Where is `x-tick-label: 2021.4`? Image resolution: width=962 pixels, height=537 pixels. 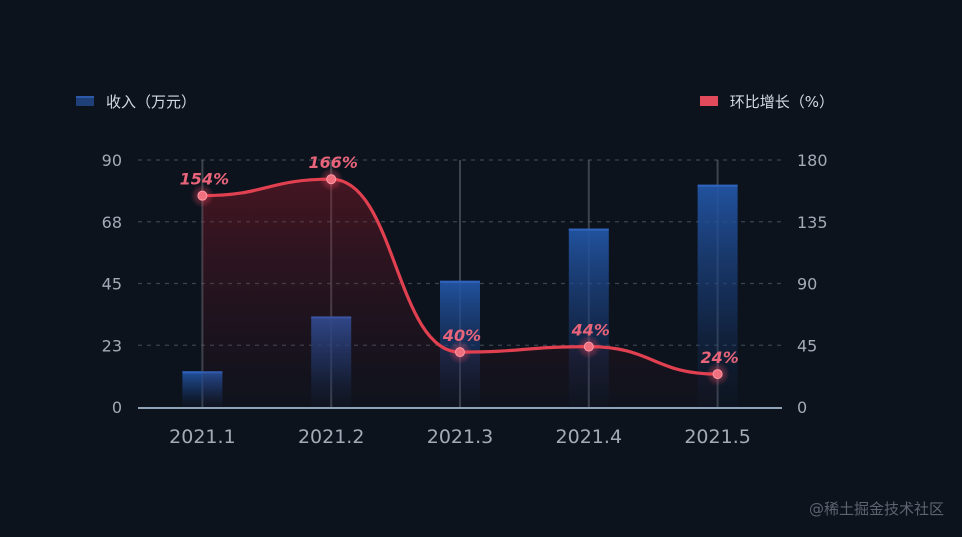 x-tick-label: 2021.4 is located at coordinates (589, 437).